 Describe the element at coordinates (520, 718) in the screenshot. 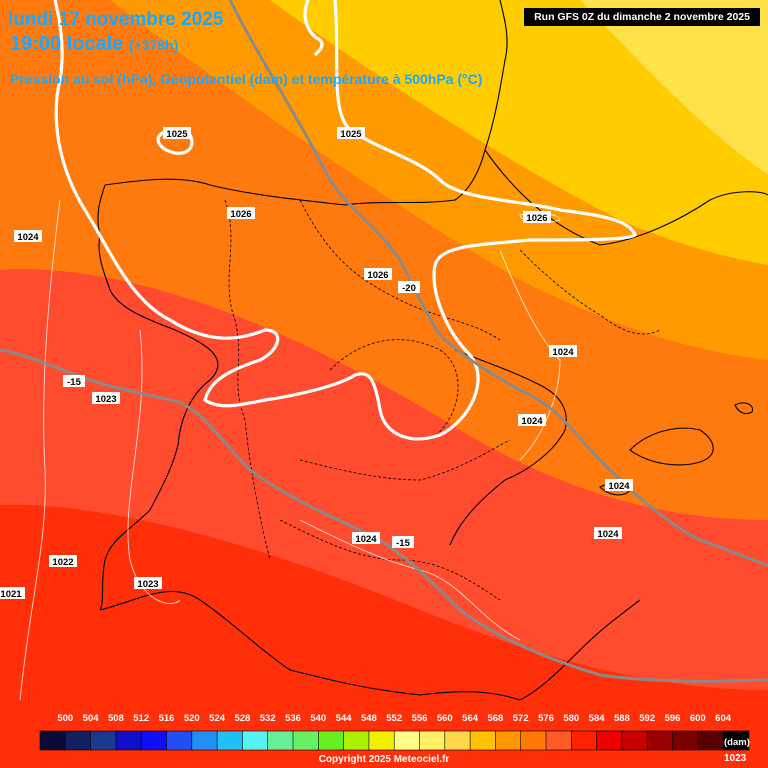

I see `scale-label: 572` at that location.